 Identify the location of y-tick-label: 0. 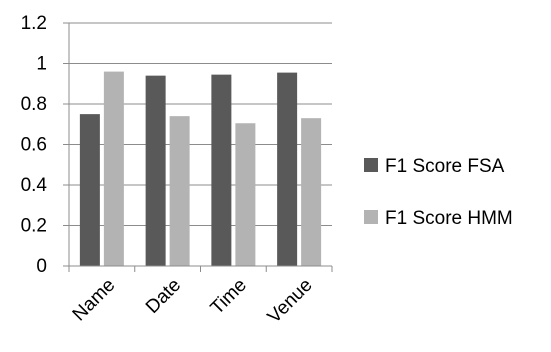
(41, 266).